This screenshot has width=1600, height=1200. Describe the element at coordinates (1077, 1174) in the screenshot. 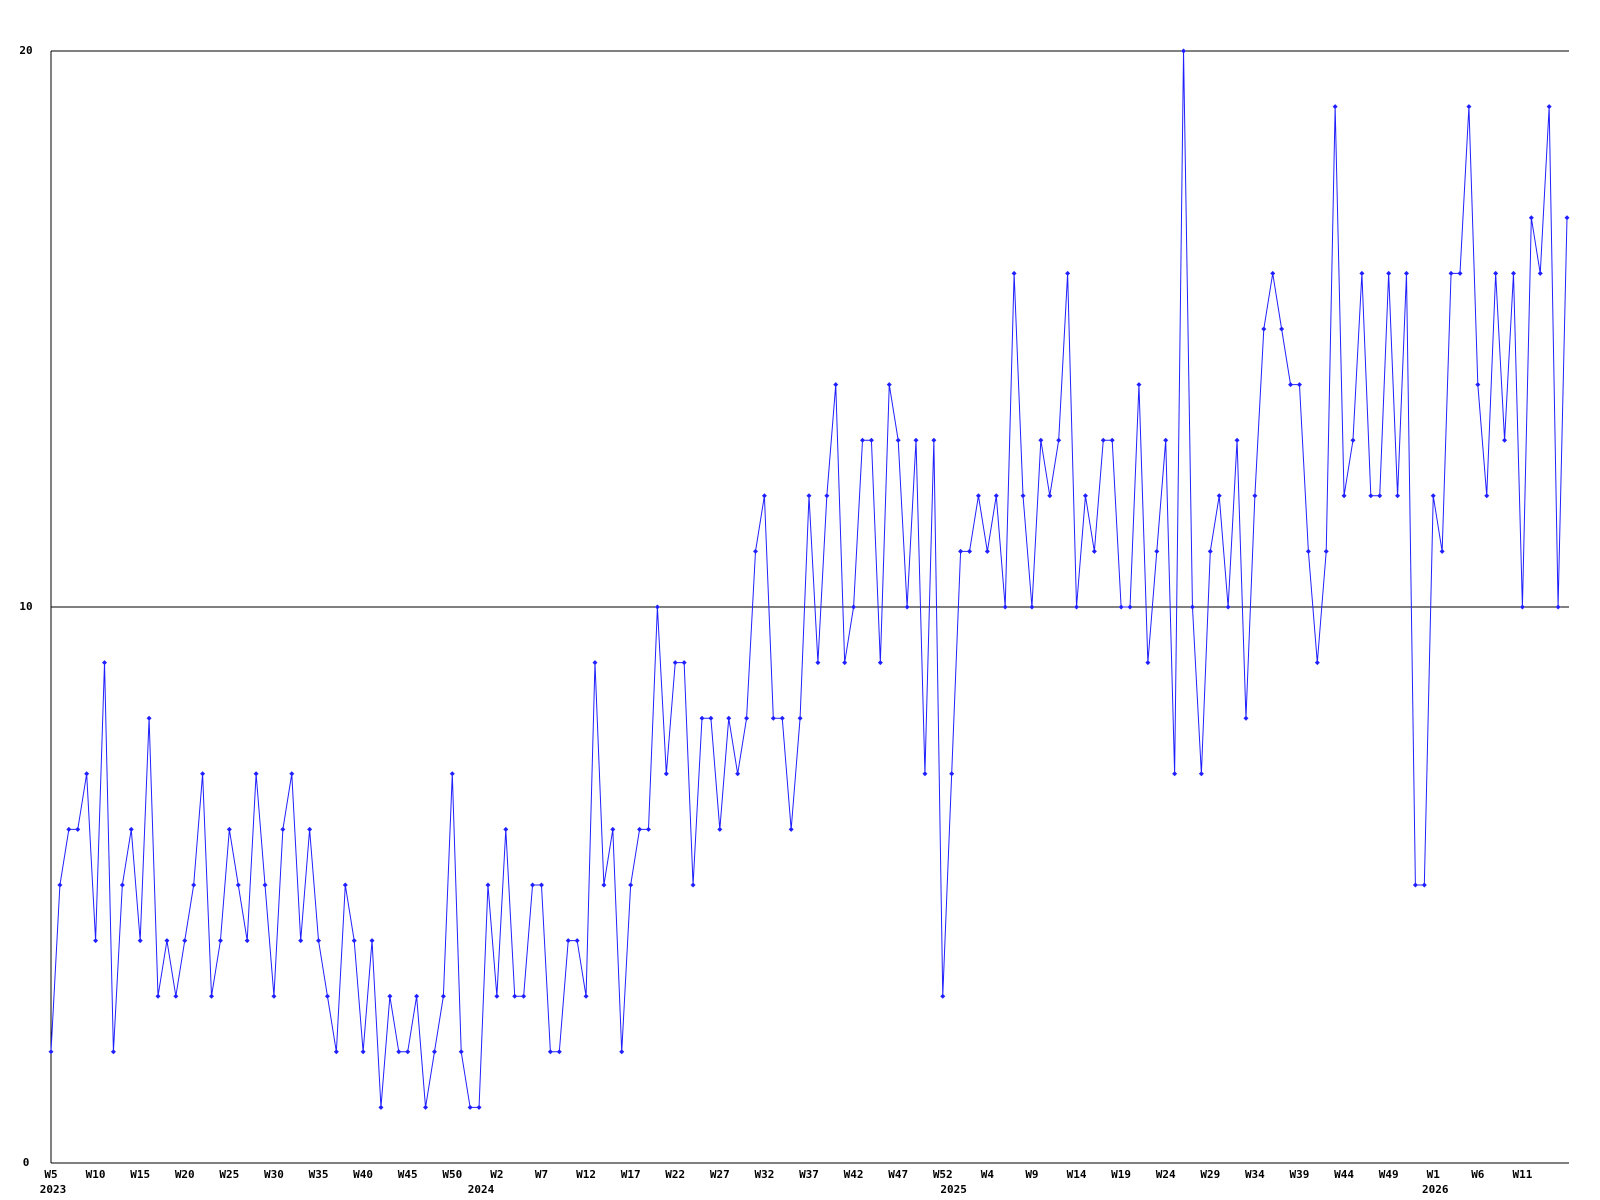

I see `x-tick-label: W14` at that location.